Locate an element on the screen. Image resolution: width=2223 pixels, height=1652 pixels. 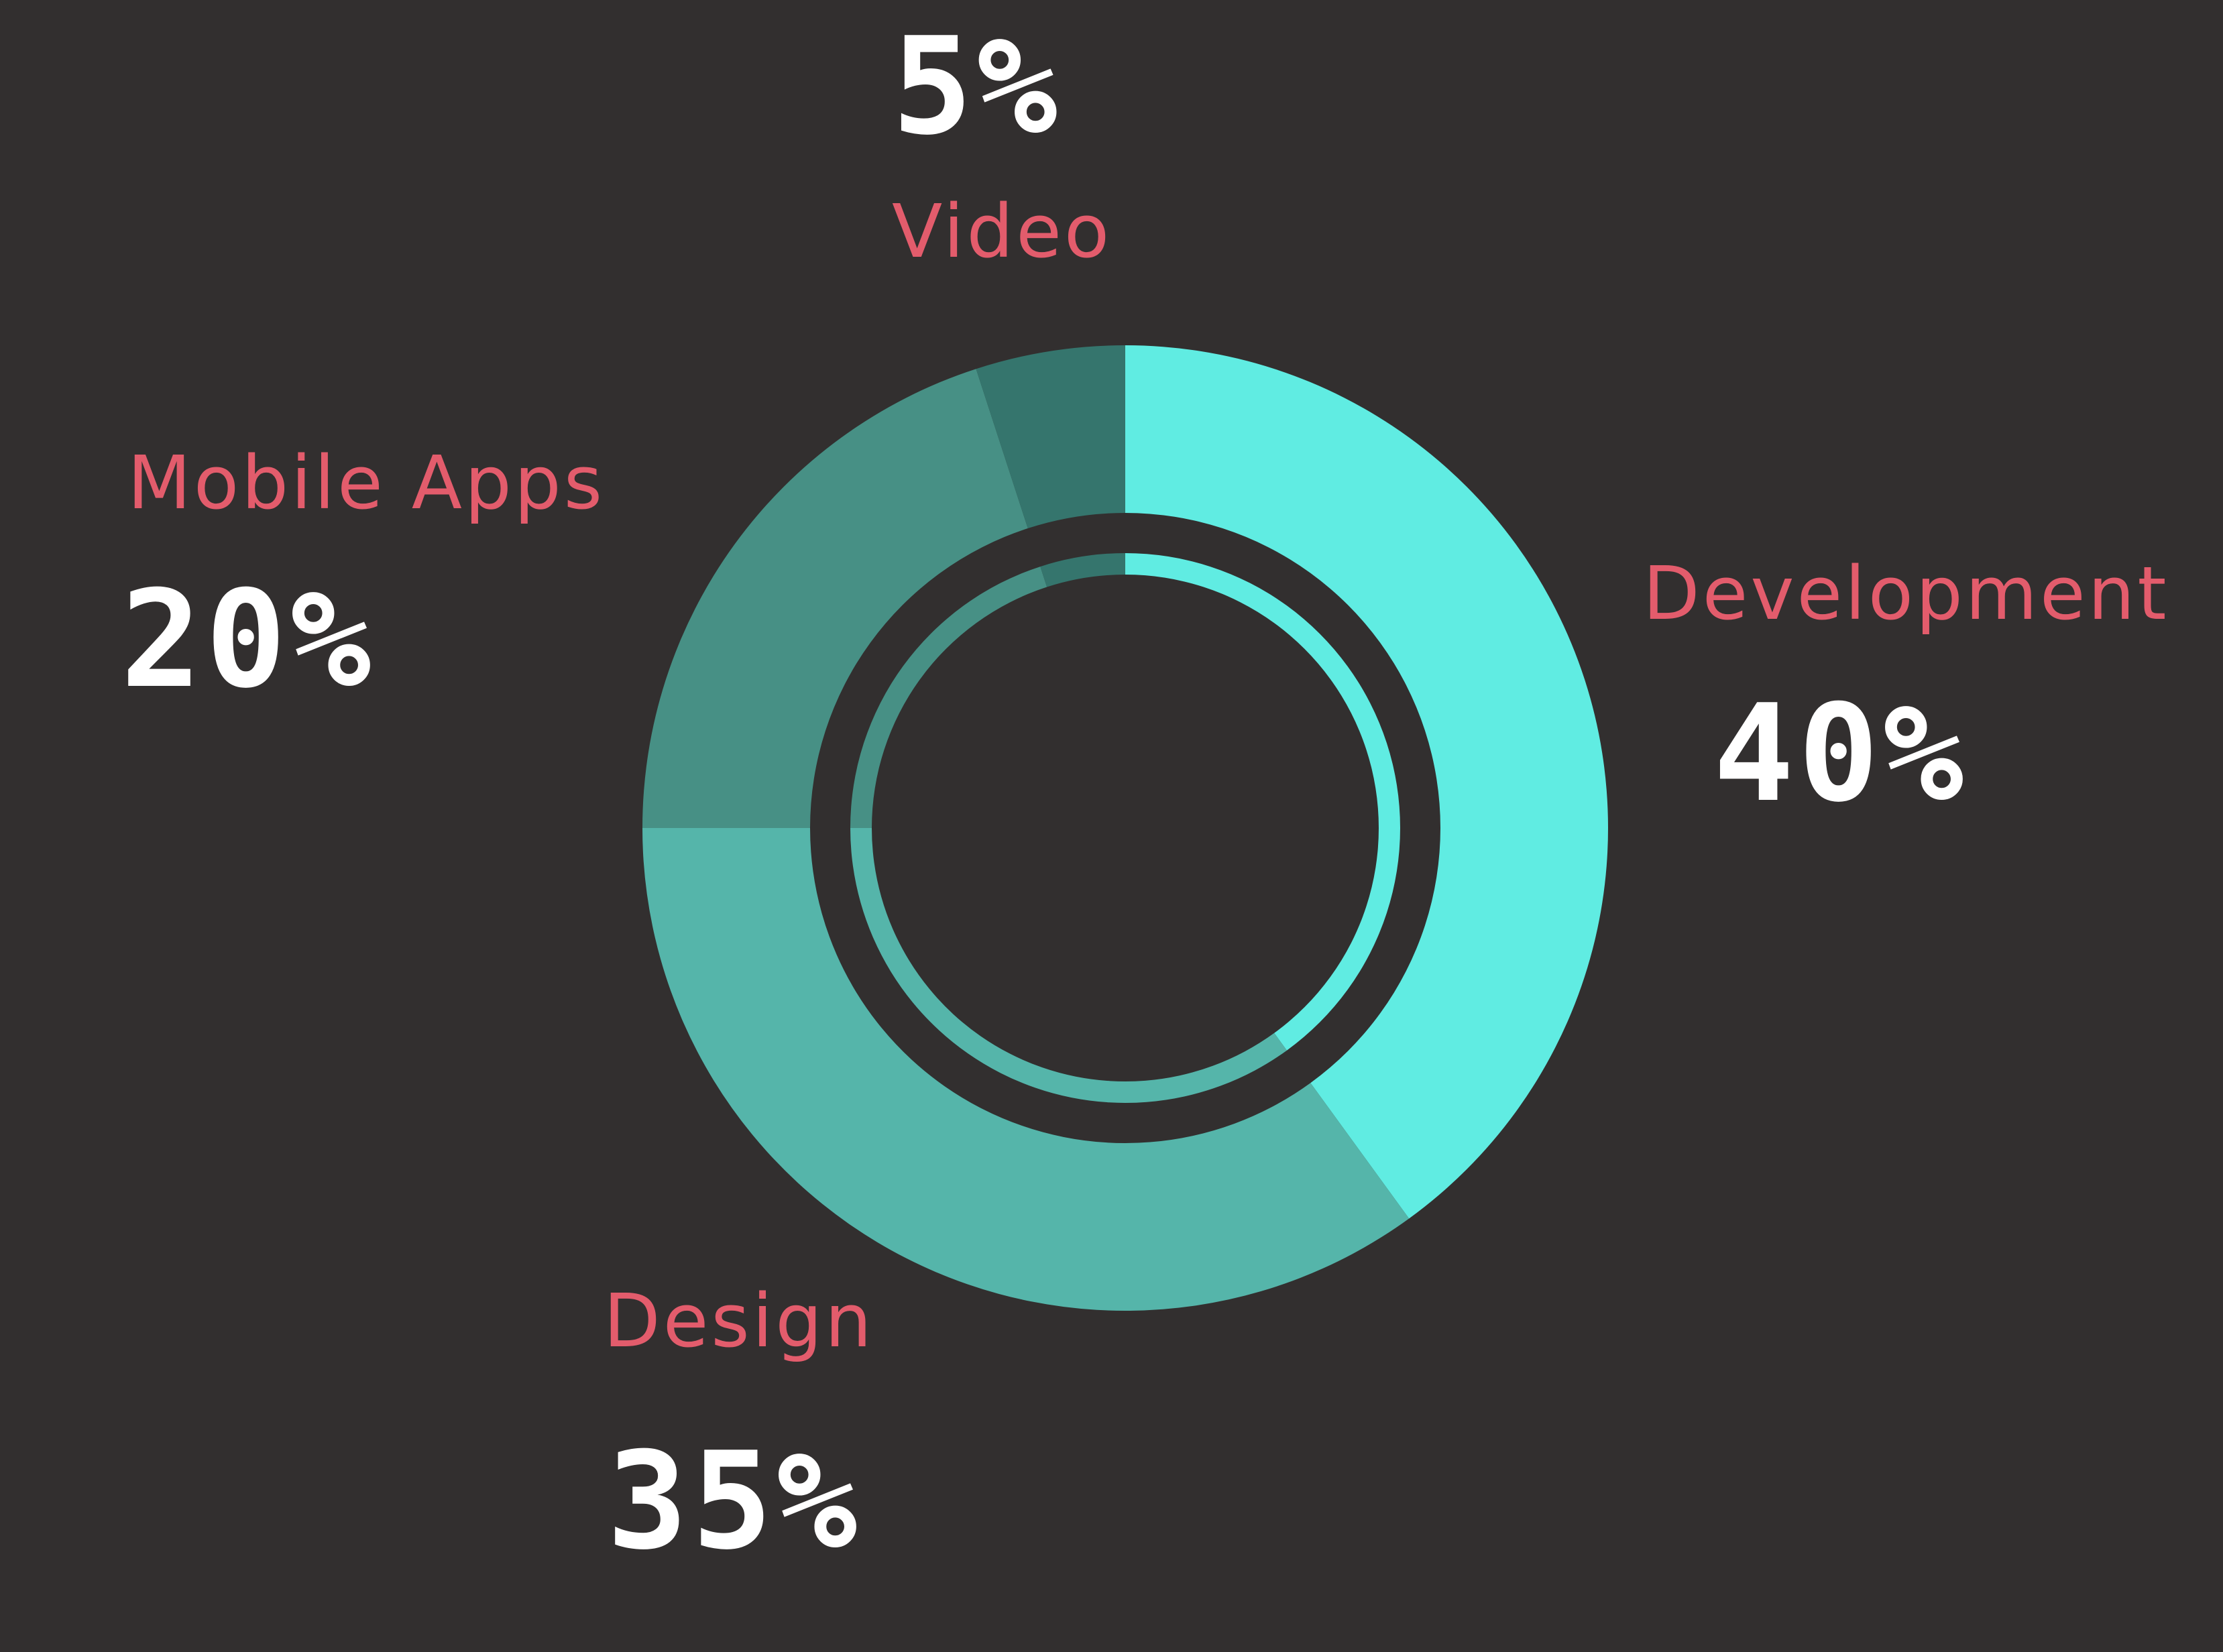
design-slice is located at coordinates (1026, 1069).